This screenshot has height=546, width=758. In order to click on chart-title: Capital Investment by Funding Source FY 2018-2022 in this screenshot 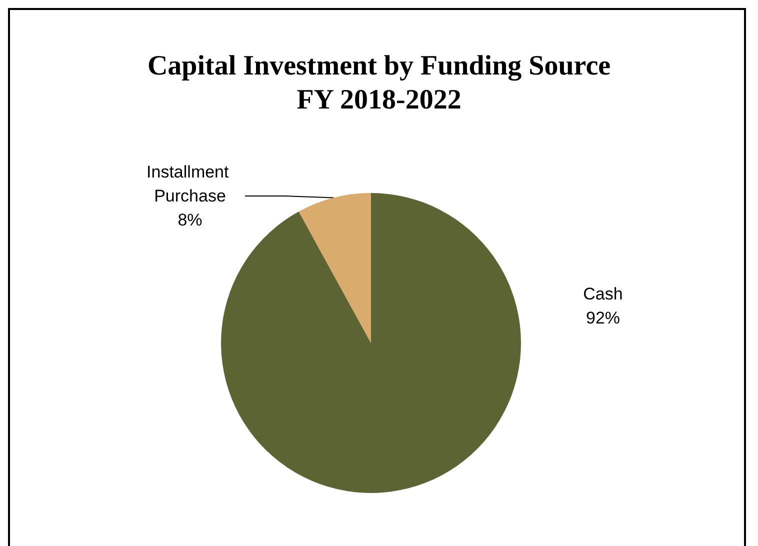, I will do `click(379, 83)`.